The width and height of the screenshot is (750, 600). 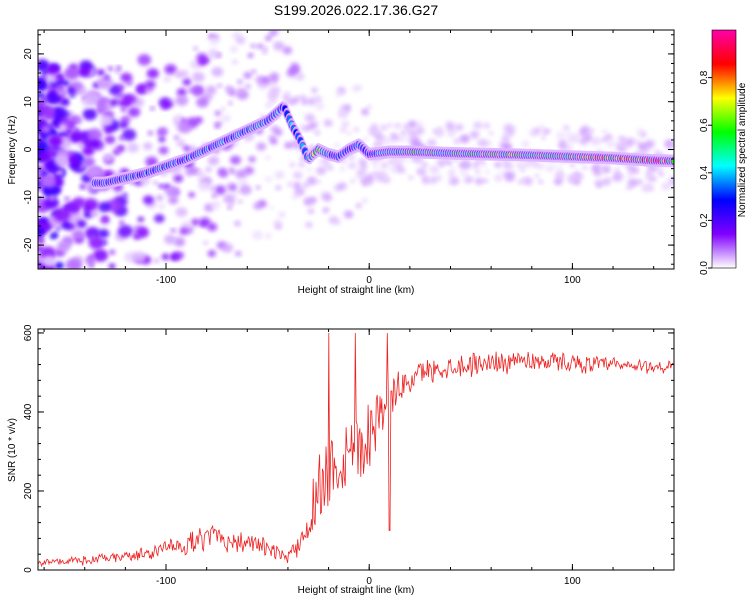 What do you see at coordinates (28, 197) in the screenshot?
I see `spectrogram-y-tick-label: -10` at bounding box center [28, 197].